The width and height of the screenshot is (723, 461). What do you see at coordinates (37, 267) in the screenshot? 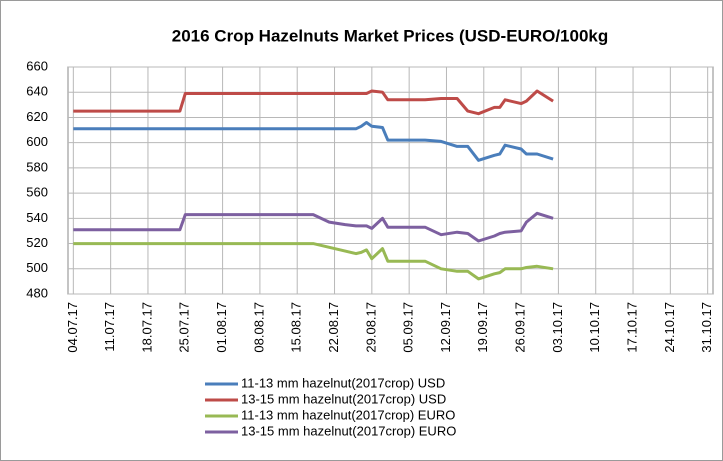
I see `y-tick-label: 500` at bounding box center [37, 267].